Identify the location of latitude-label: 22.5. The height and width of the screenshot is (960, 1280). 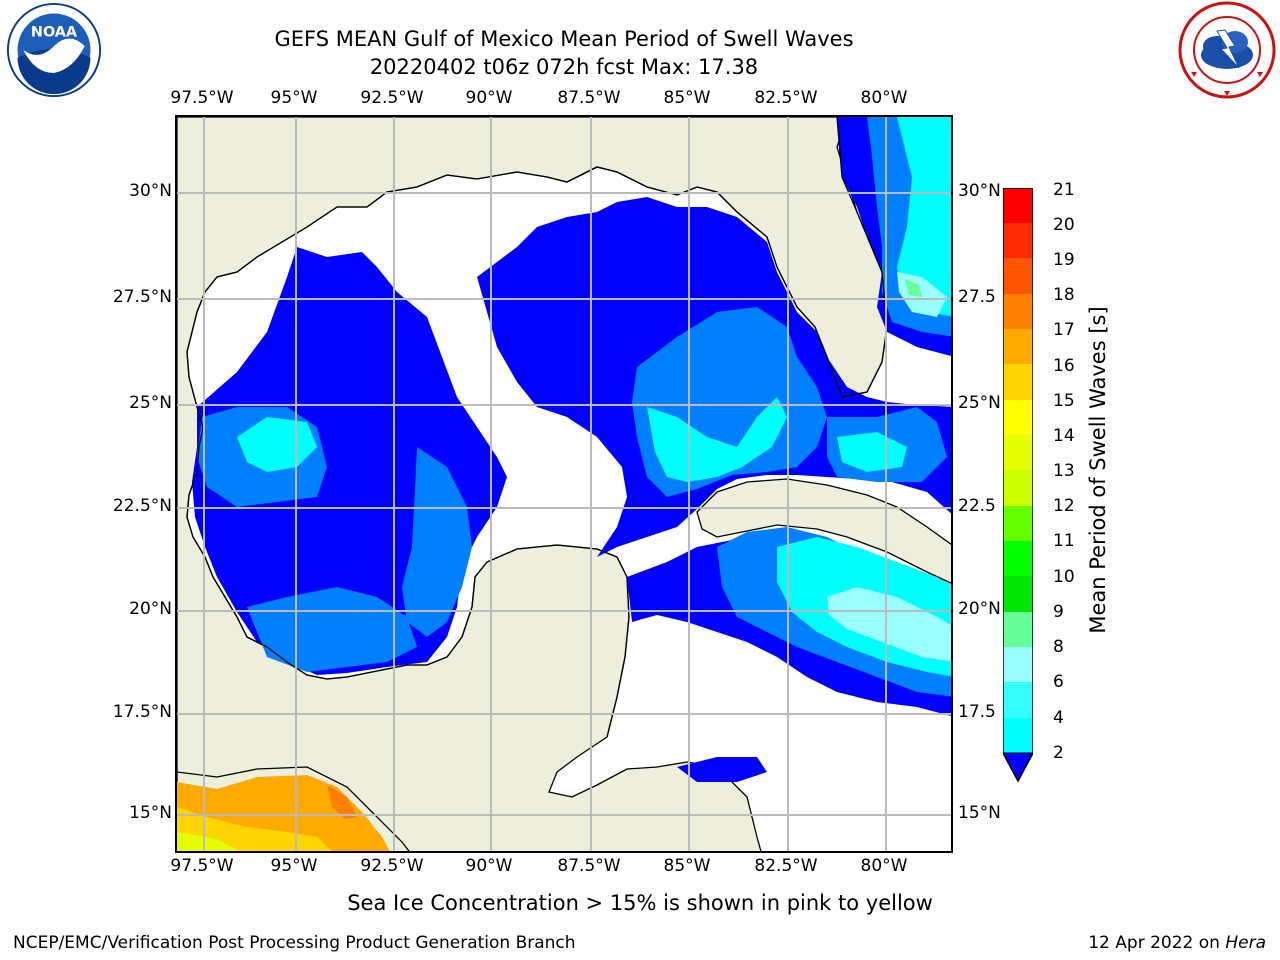
(977, 506).